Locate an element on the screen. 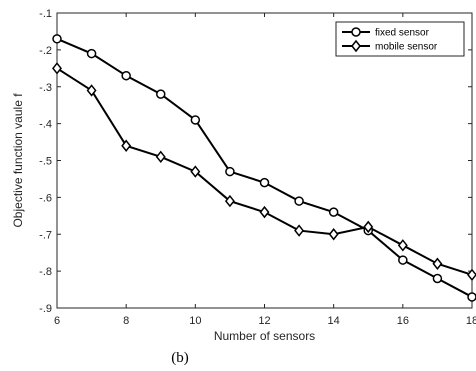 Image resolution: width=476 pixels, height=371 pixels. y-tick-label: -.7 is located at coordinates (45, 235).